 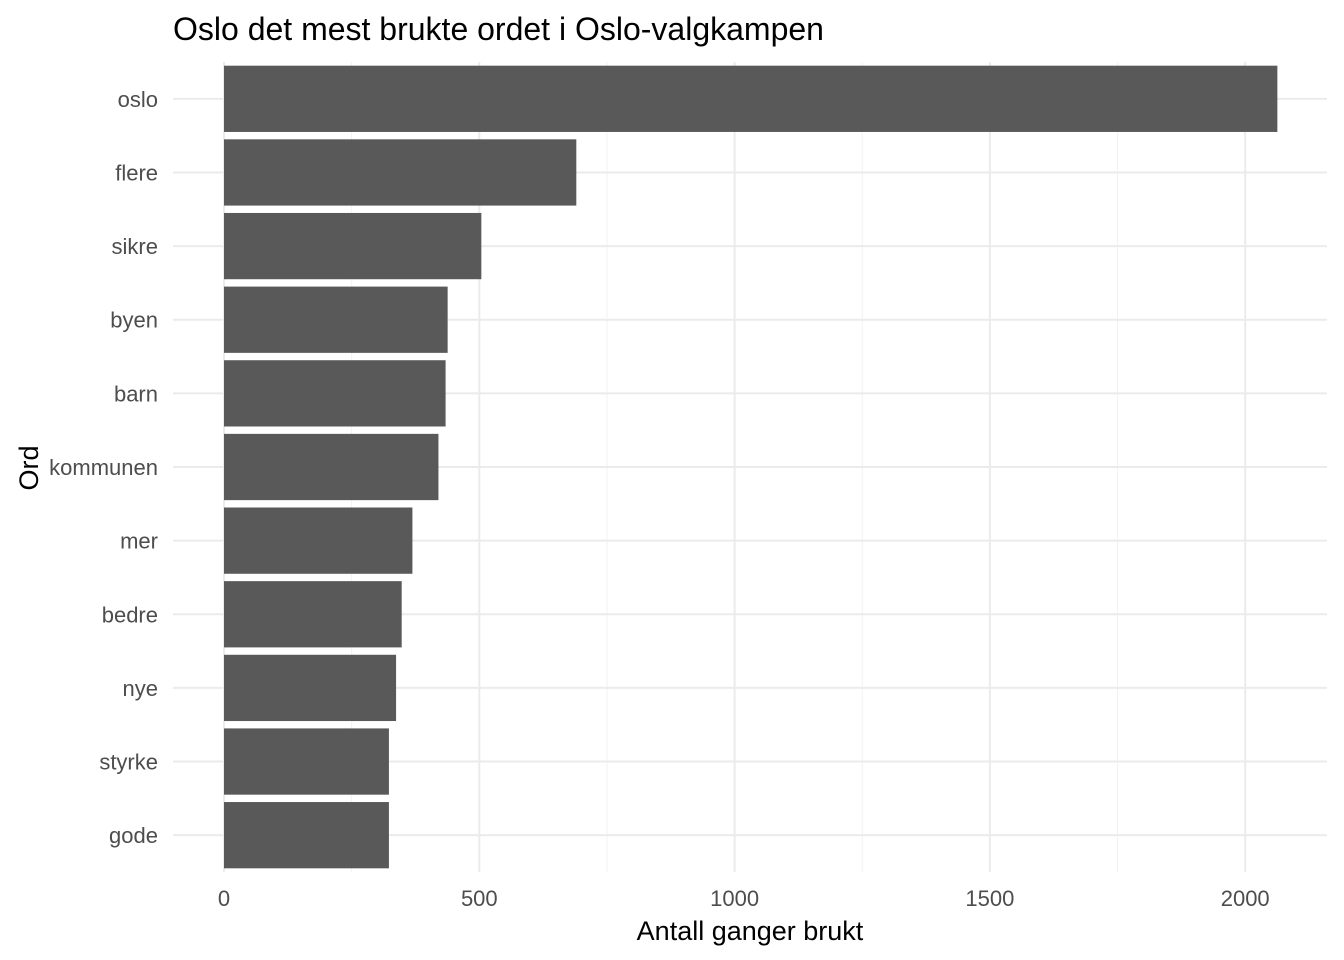 What do you see at coordinates (734, 898) in the screenshot?
I see `x-tick-label: 1000` at bounding box center [734, 898].